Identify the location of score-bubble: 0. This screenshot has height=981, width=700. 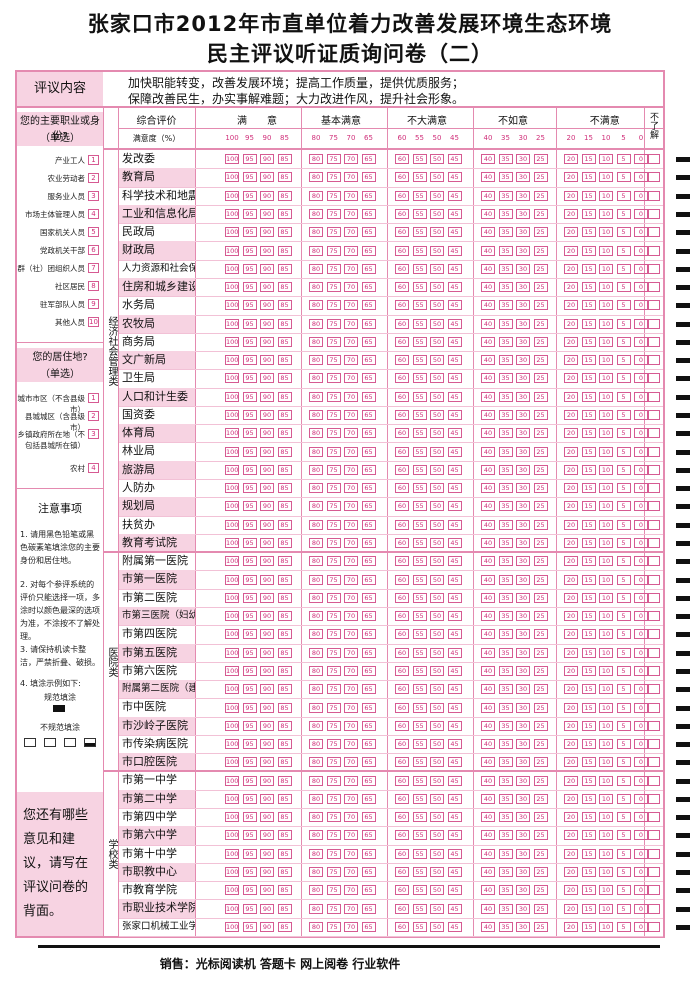
(641, 872).